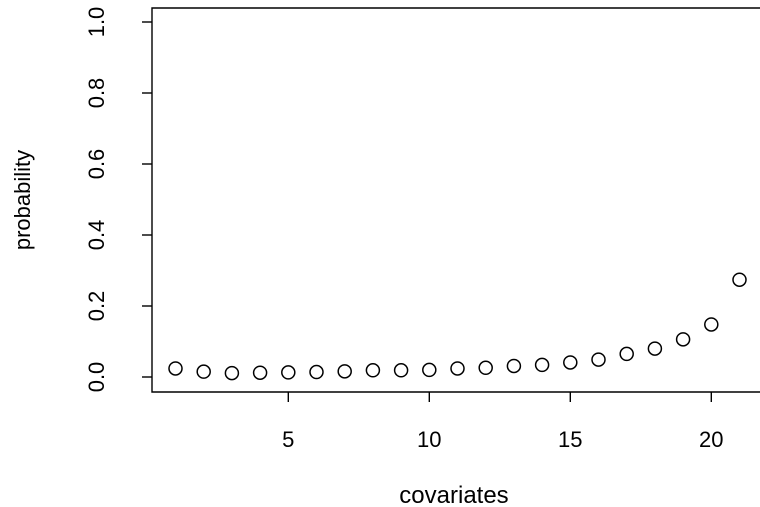  I want to click on x-tick-label: 15, so click(570, 439).